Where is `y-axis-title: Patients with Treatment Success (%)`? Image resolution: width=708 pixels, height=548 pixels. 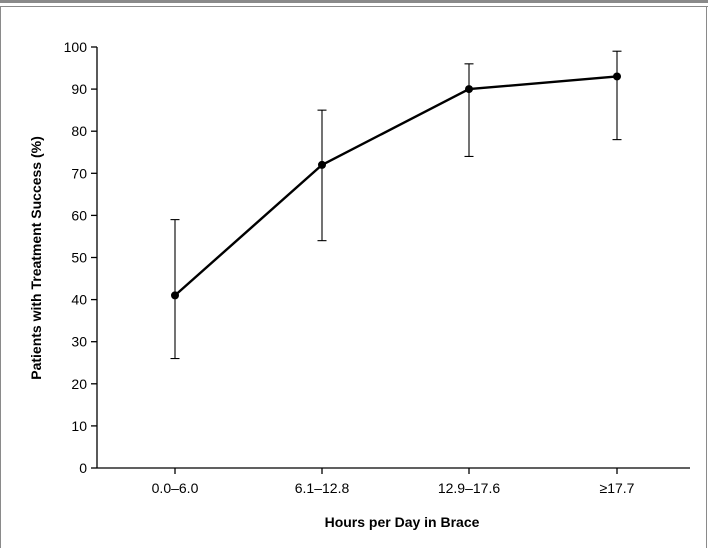 y-axis-title: Patients with Treatment Success (%) is located at coordinates (36, 258).